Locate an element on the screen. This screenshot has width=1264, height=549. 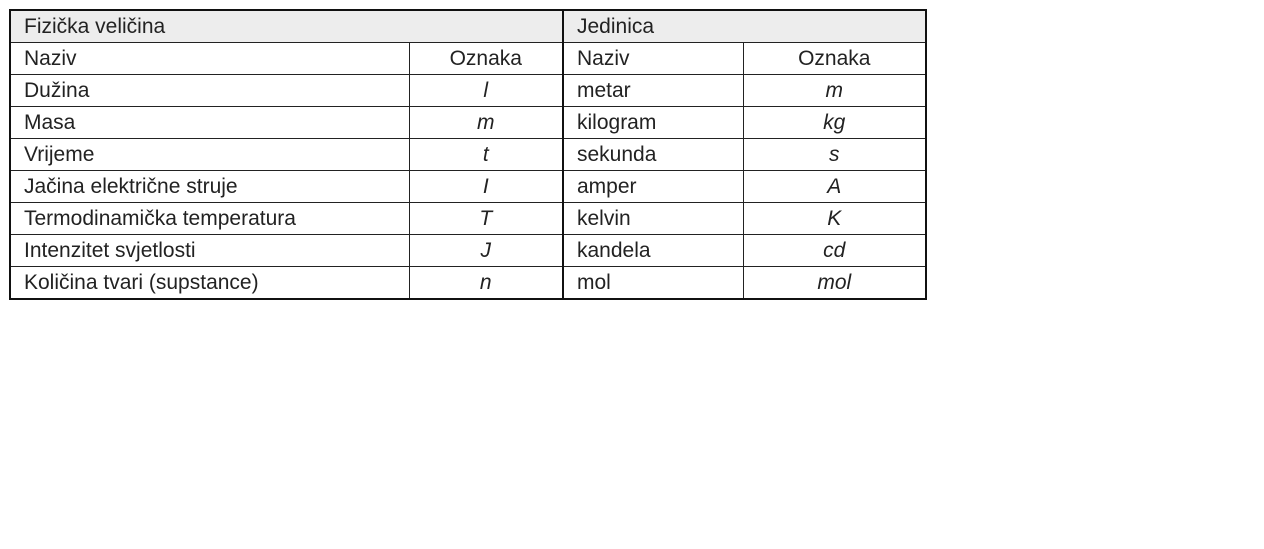
group-header-quantity: Fizička veličina is located at coordinates (286, 26).